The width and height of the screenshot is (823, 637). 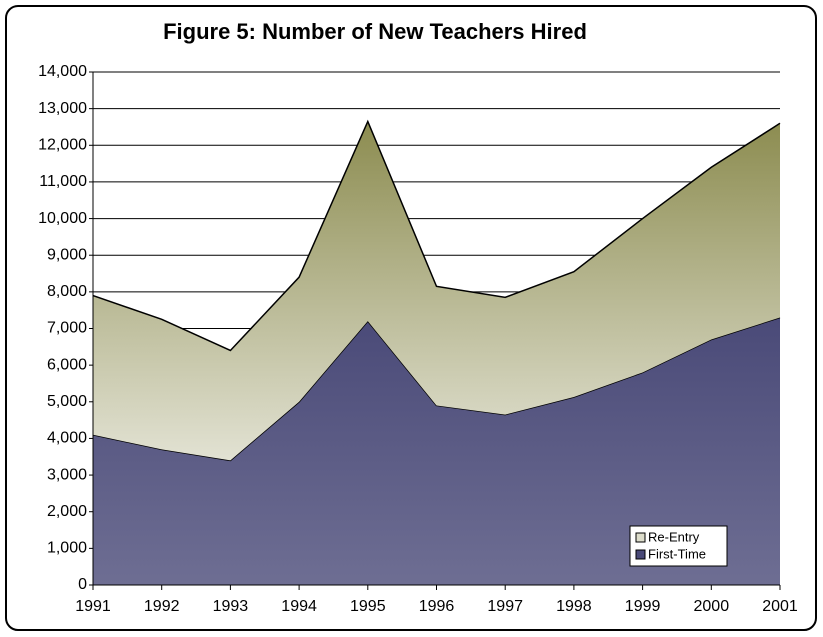 I want to click on x-tick-label: 2000, so click(x=712, y=606).